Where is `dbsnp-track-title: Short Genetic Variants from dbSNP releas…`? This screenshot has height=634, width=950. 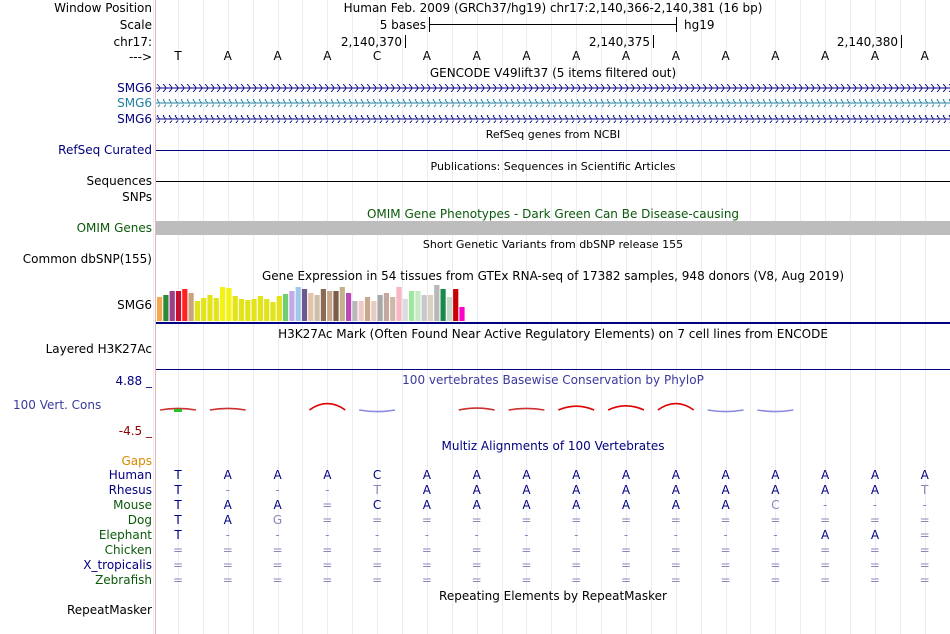
dbsnp-track-title: Short Genetic Variants from dbSNP releas… is located at coordinates (553, 244).